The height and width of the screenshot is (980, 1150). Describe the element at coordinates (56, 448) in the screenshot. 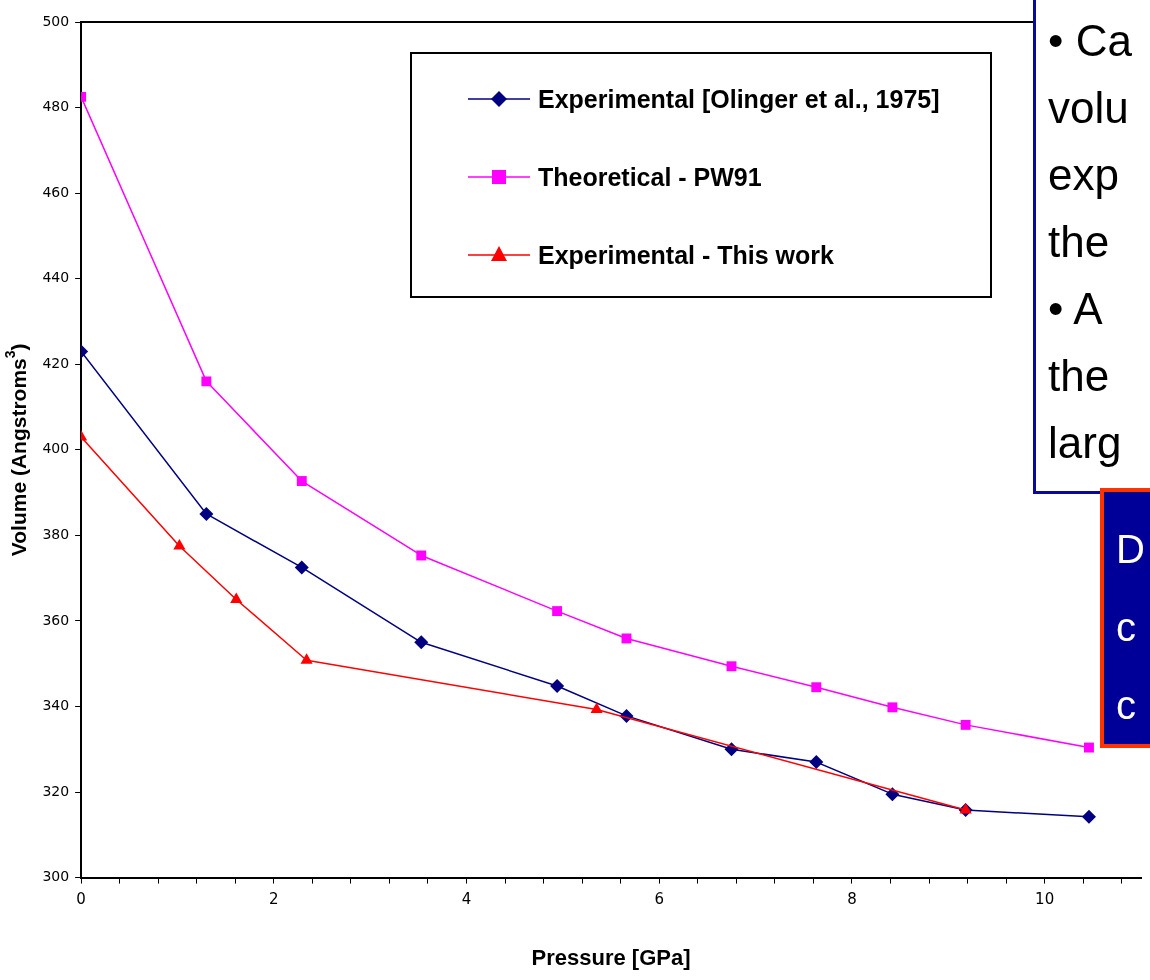

I see `y-tick-label: 400` at that location.